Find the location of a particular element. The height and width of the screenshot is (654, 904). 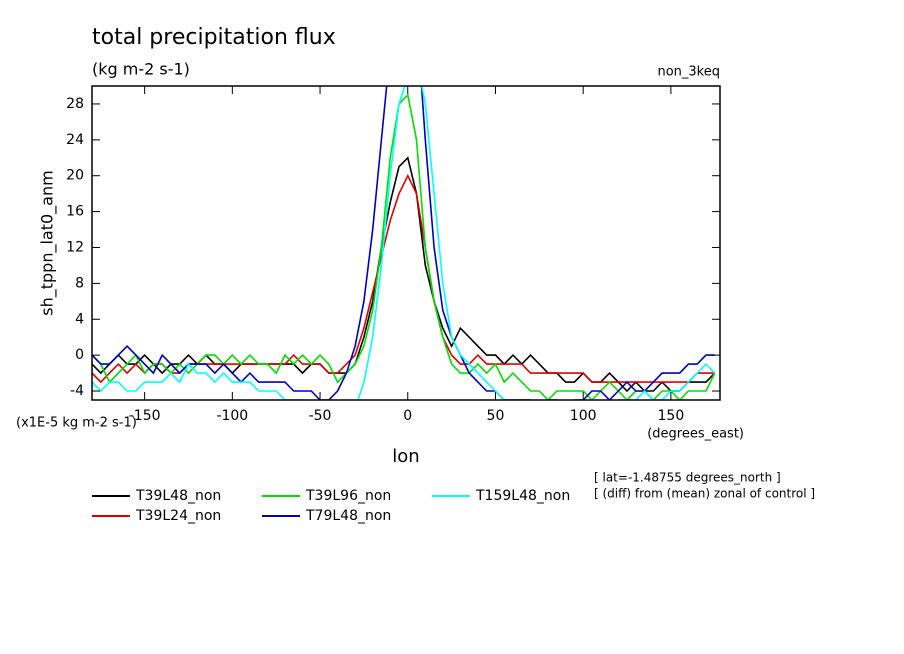

legend-label: T159L48_non is located at coordinates (522, 496).